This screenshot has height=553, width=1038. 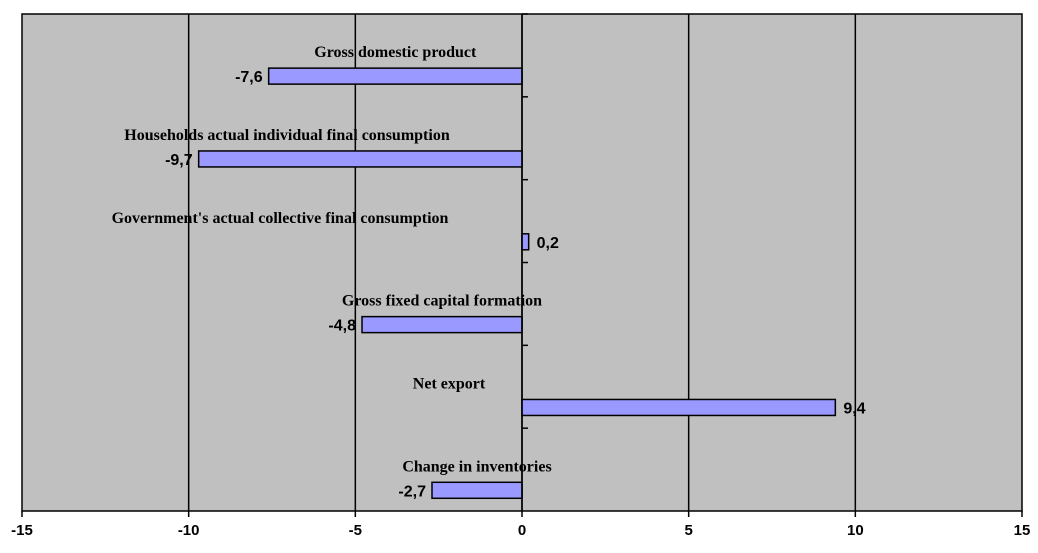 I want to click on x-tick-label: 5, so click(x=688, y=530).